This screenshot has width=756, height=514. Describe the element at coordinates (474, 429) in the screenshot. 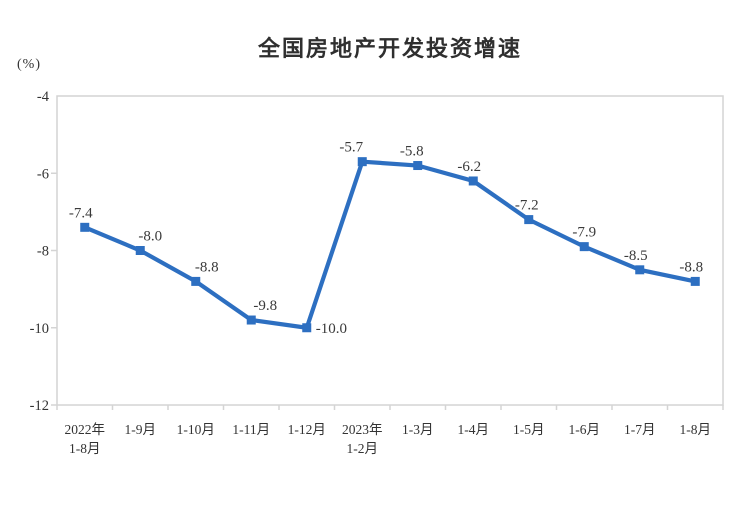

I see `x-axis-tick-label: 1-4月` at that location.